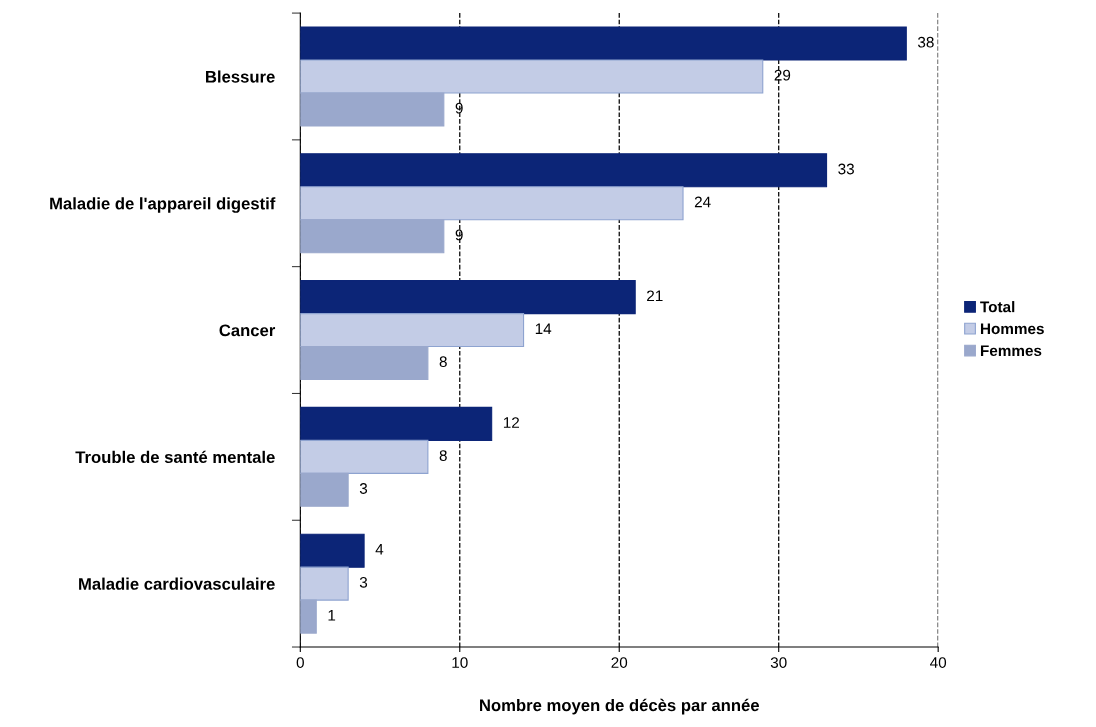 Image resolution: width=1096 pixels, height=727 pixels. I want to click on x-tick-label: 10, so click(460, 662).